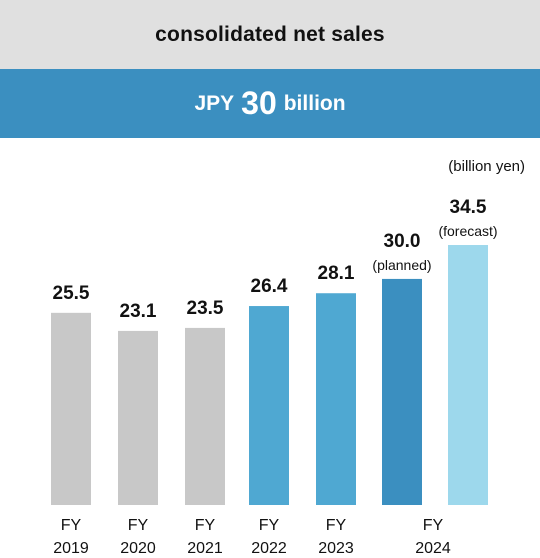 This screenshot has height=558, width=540. What do you see at coordinates (269, 548) in the screenshot?
I see `x-tick-label: 2022` at bounding box center [269, 548].